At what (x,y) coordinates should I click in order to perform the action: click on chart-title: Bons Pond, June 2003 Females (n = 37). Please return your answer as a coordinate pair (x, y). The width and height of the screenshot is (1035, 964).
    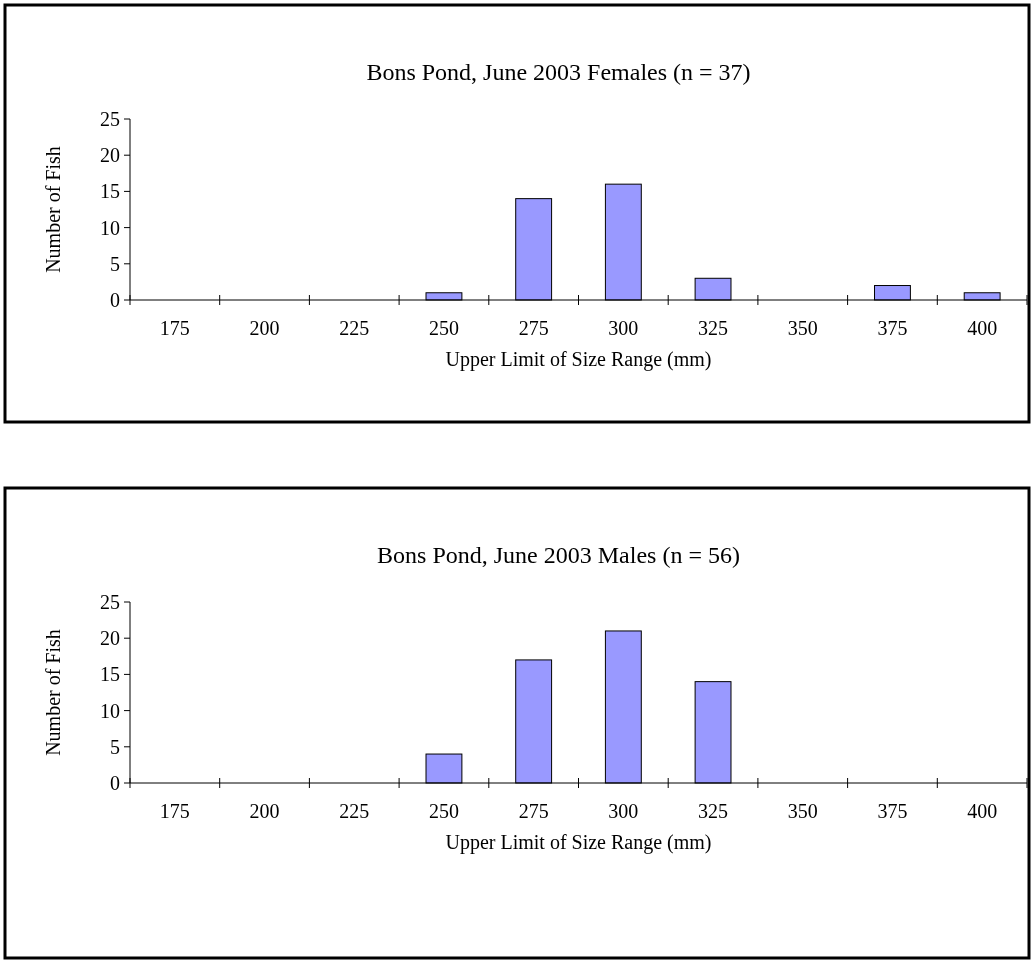
    Looking at the image, I should click on (558, 72).